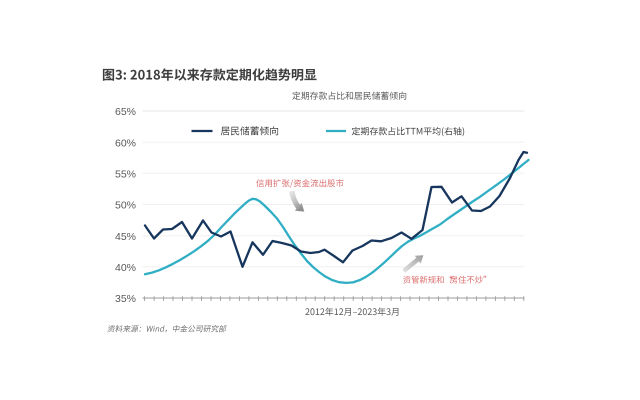 Image resolution: width=640 pixels, height=400 pixels. What do you see at coordinates (125, 143) in the screenshot?
I see `svg-text: 60%` at bounding box center [125, 143].